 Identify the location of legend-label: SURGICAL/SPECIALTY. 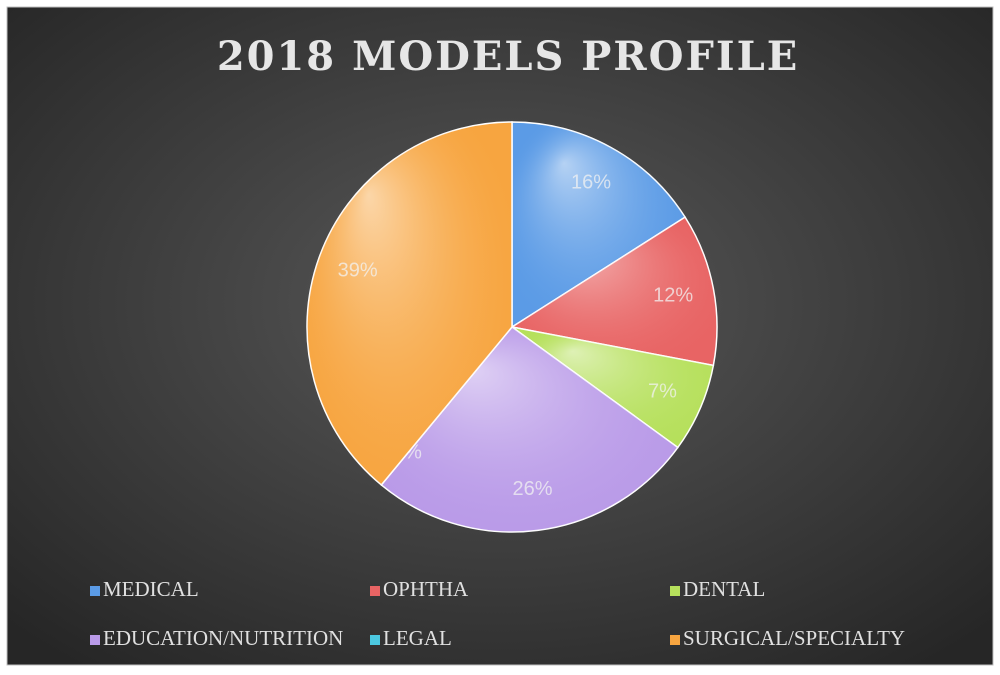
(794, 638).